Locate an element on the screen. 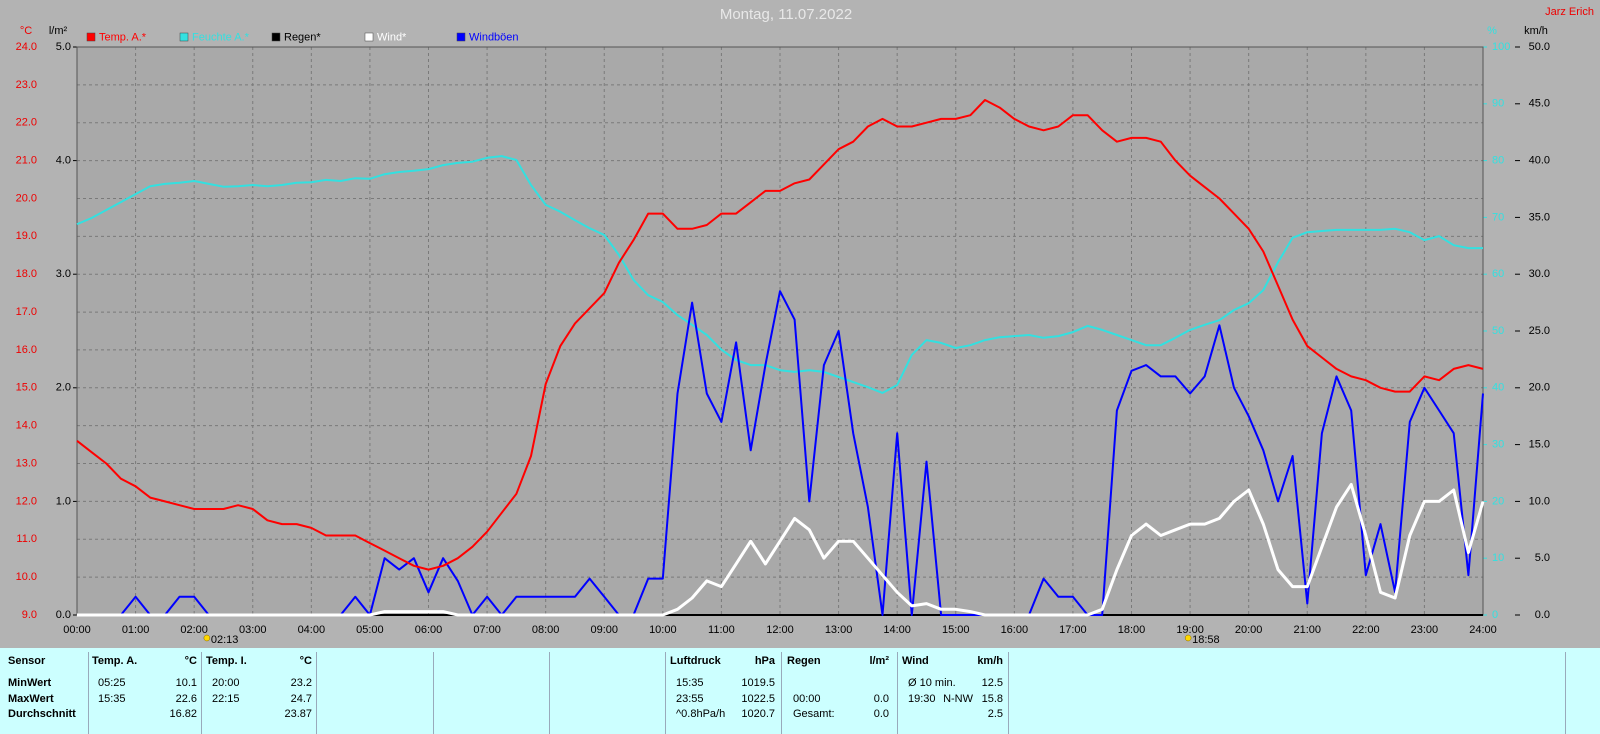 This screenshot has width=1600, height=734. cell-text: 19:30 is located at coordinates (922, 699).